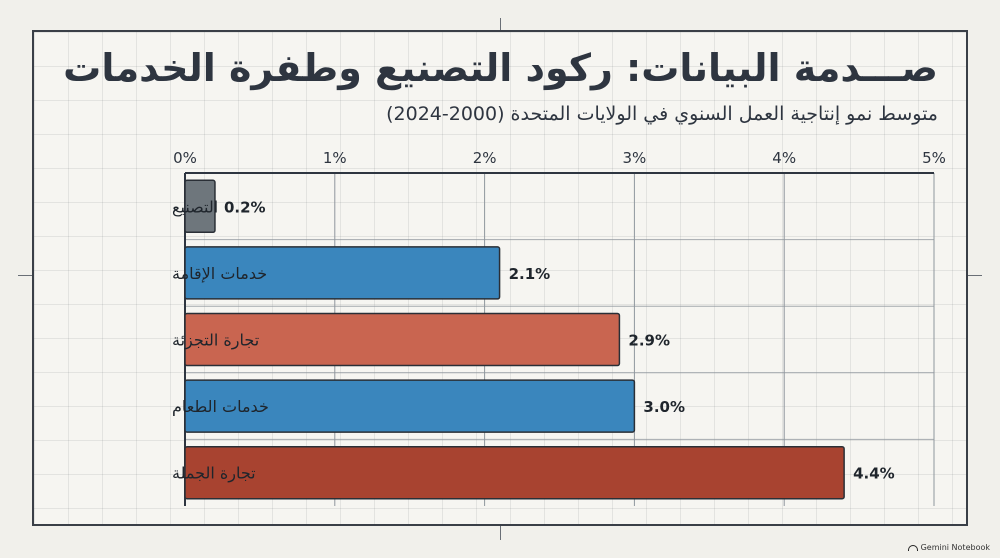 The image size is (1000, 558). What do you see at coordinates (530, 274) in the screenshot?
I see `data-label: 2.1%` at bounding box center [530, 274].